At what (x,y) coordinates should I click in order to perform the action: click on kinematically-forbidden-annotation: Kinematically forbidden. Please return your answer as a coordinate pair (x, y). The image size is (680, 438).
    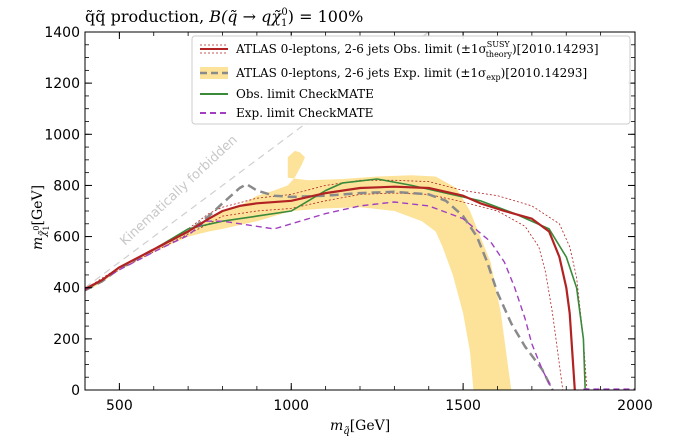
    Looking at the image, I should click on (178, 191).